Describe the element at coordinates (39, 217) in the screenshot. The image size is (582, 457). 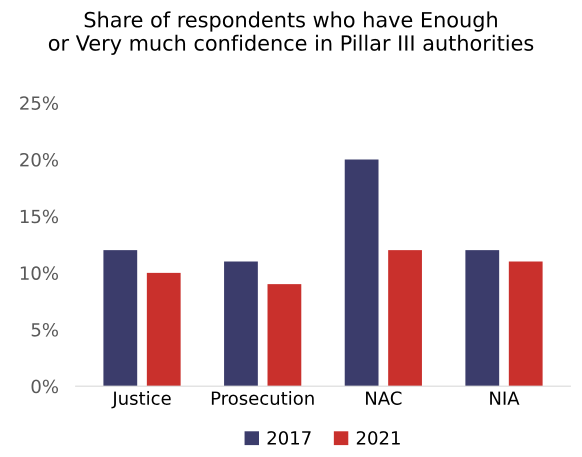
I see `y-tick-label: 15%` at that location.